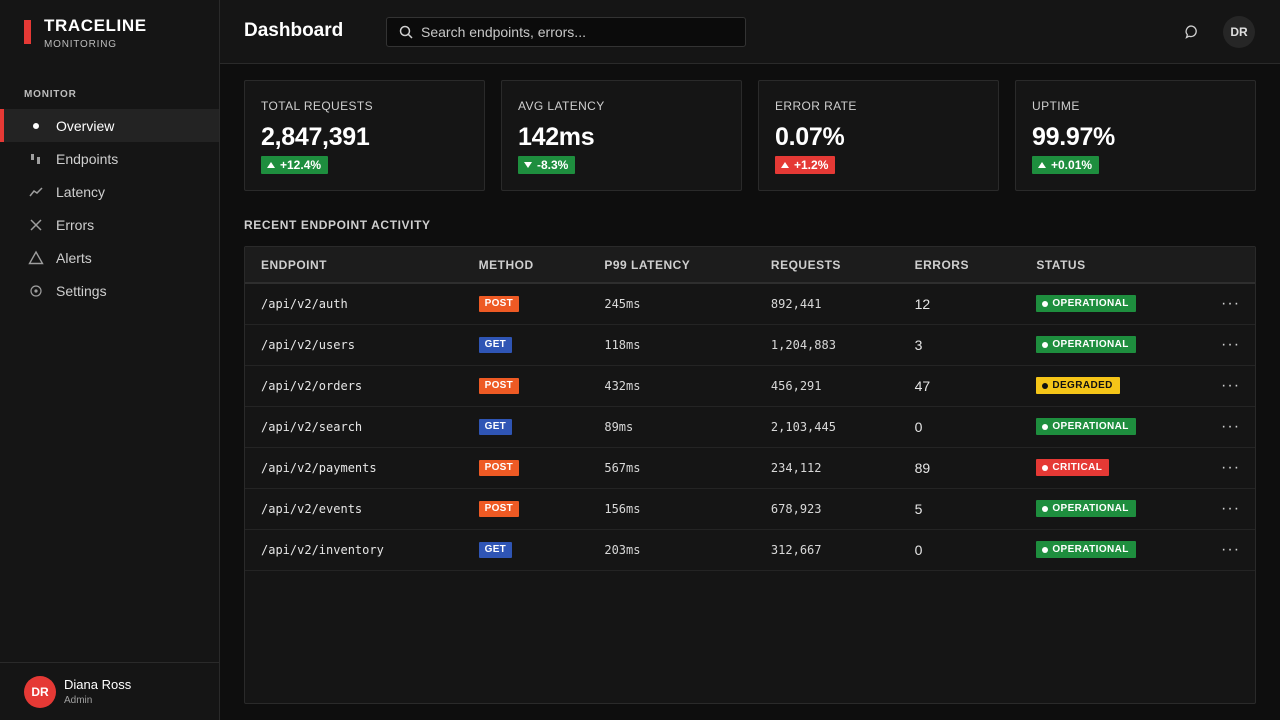  What do you see at coordinates (922, 467) in the screenshot?
I see `error-count: 89` at bounding box center [922, 467].